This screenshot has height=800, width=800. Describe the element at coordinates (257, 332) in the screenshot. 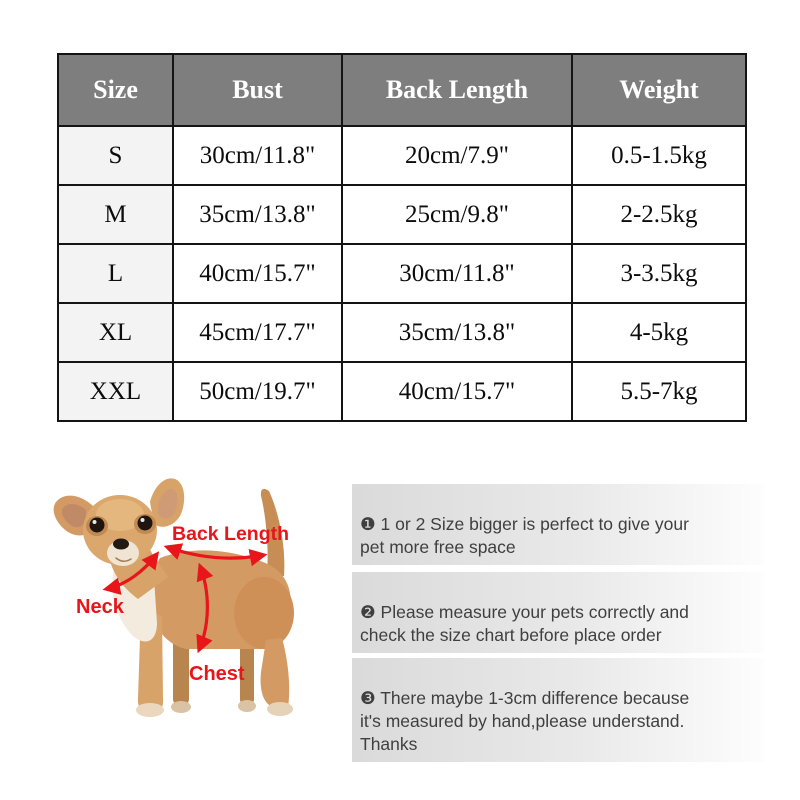

I see `bust-value: 45cm/17.7"` at that location.